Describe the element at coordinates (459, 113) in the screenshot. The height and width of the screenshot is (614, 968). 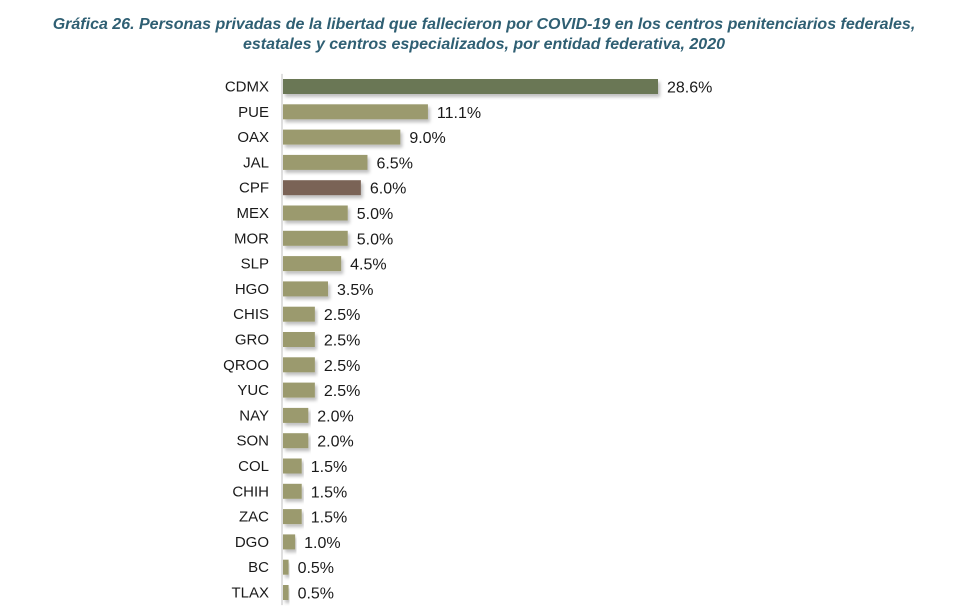
I see `value-label-pue: 11.1%` at that location.